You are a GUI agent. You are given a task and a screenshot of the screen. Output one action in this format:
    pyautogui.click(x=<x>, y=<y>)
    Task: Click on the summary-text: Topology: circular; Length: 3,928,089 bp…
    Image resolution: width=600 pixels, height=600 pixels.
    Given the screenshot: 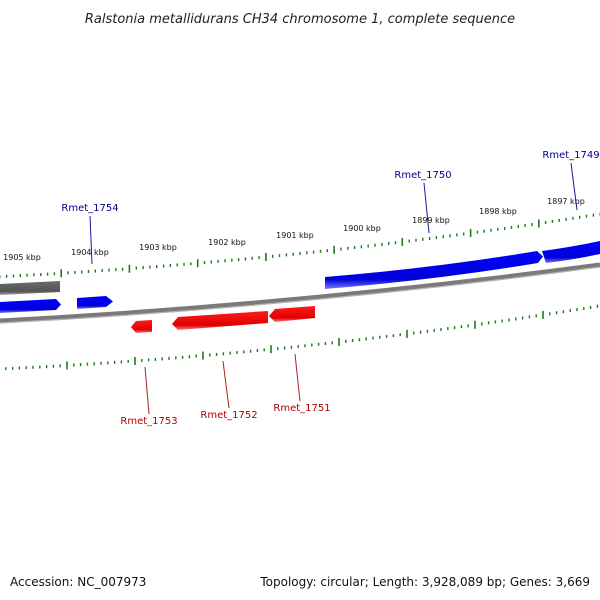 What is the action you would take?
    pyautogui.click(x=424, y=582)
    